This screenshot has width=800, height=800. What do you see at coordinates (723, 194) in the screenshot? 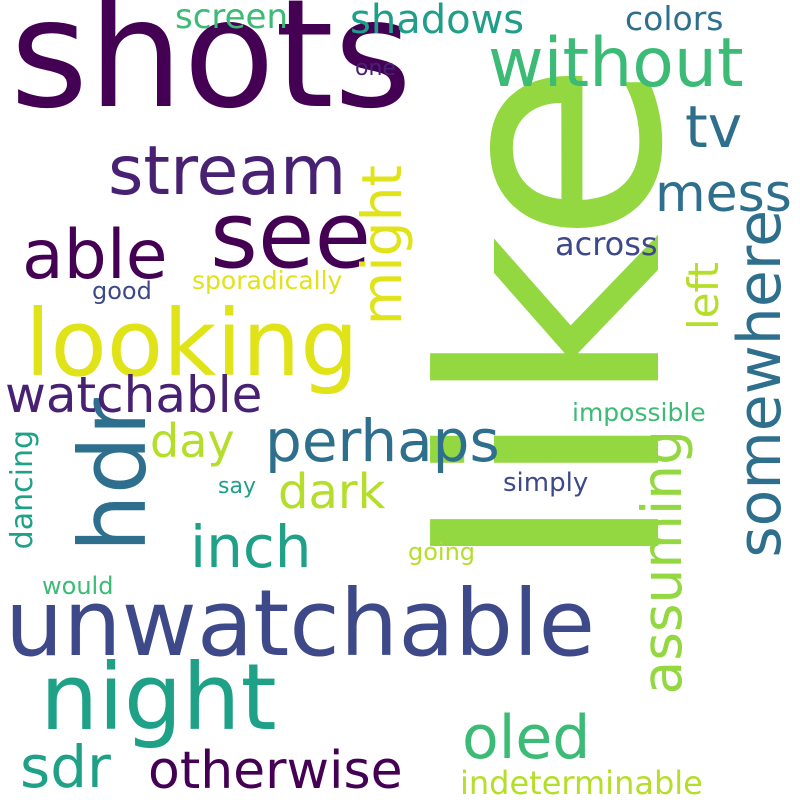
I see `word-mess: mess` at bounding box center [723, 194].